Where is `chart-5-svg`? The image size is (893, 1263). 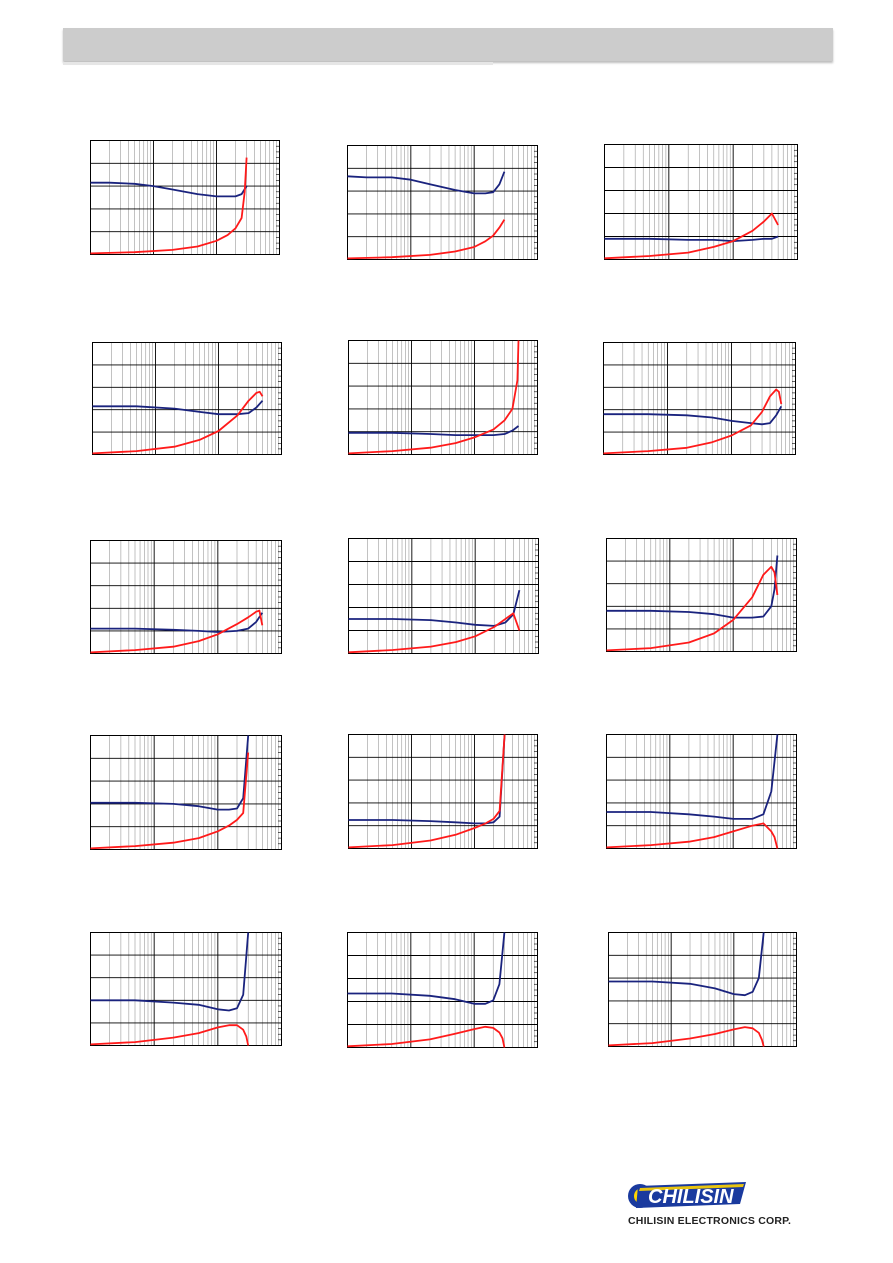
chart-5-svg is located at coordinates (443, 397).